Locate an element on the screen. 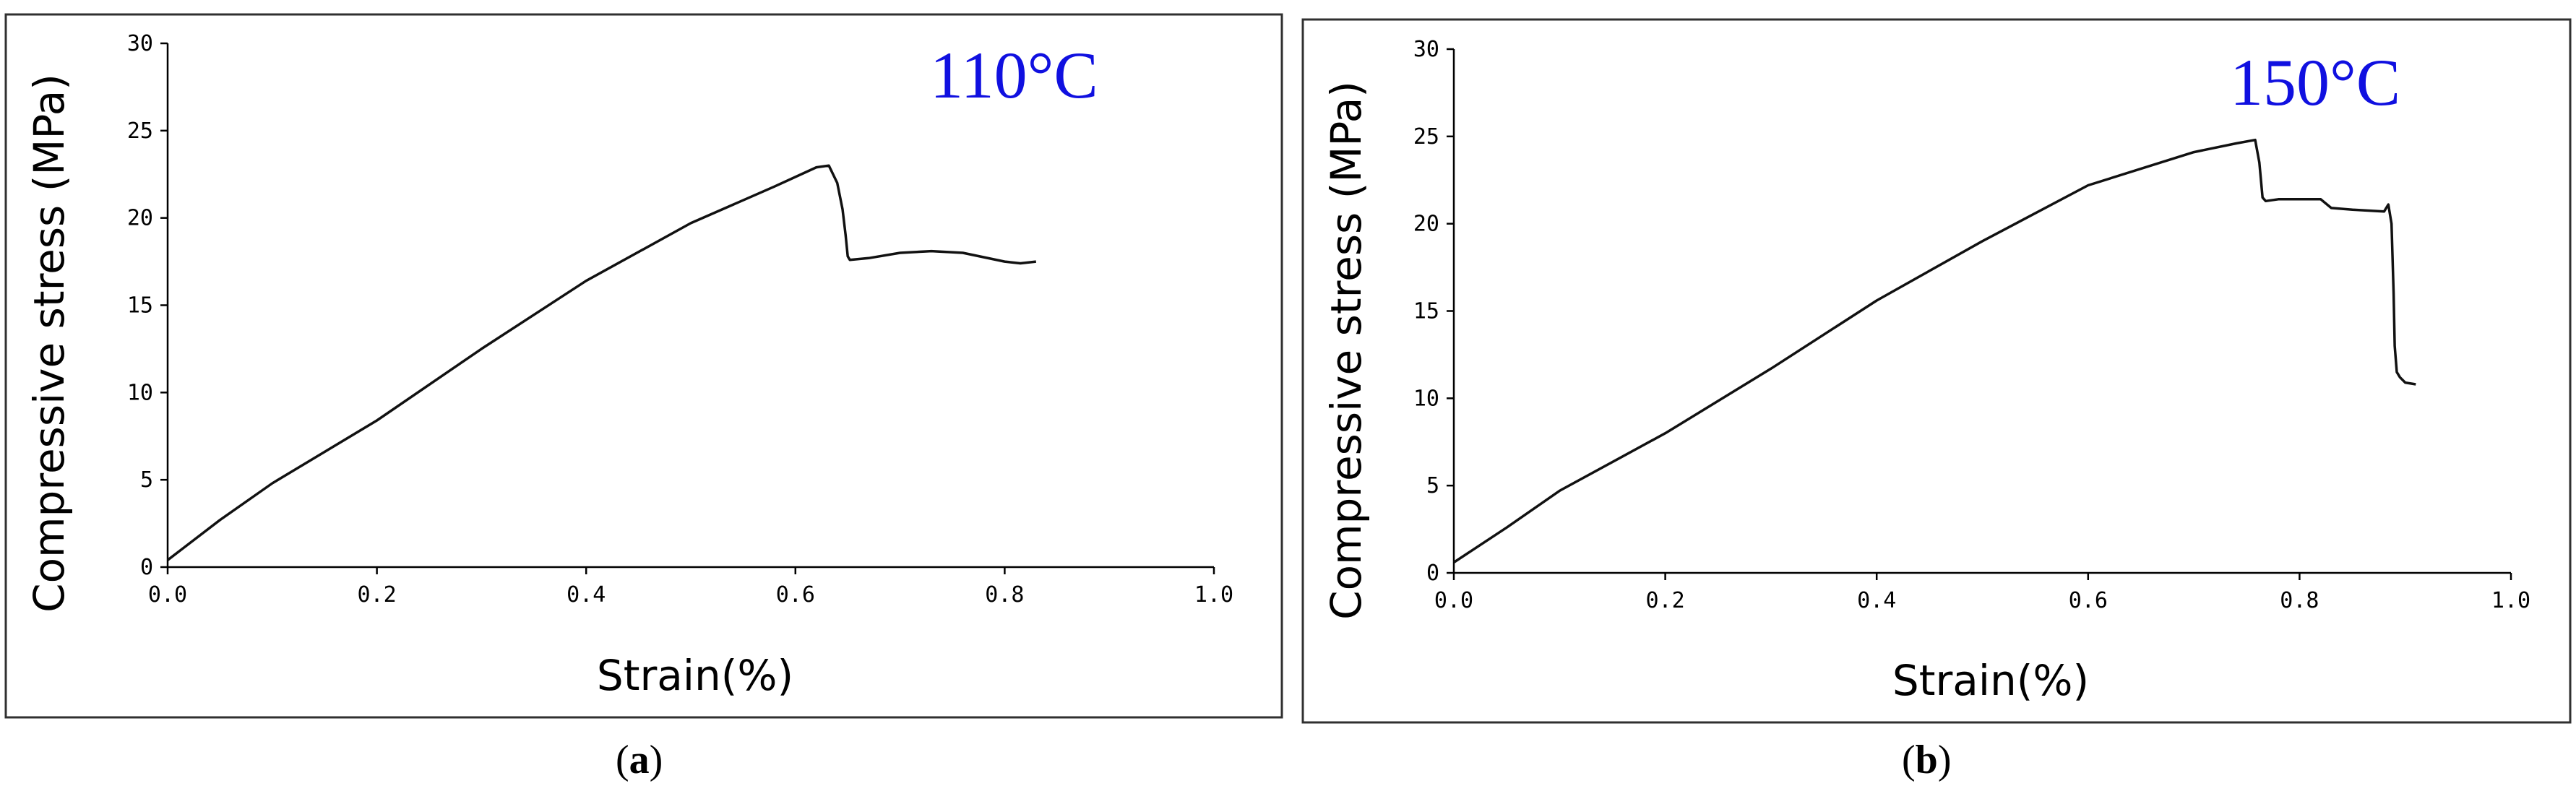 The image size is (2576, 812). panel-b-x-tick-label: 1.0 is located at coordinates (2510, 600).